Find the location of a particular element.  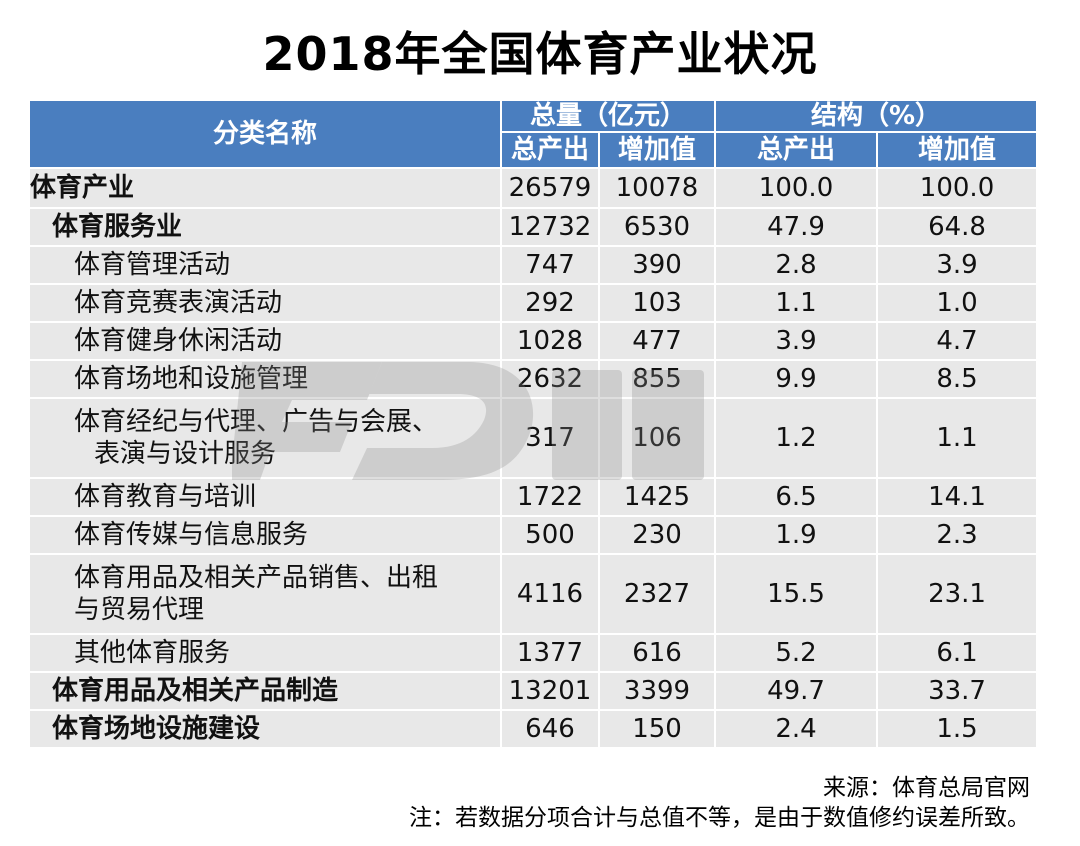

cell-added-value-pct: 6.1 is located at coordinates (957, 653).